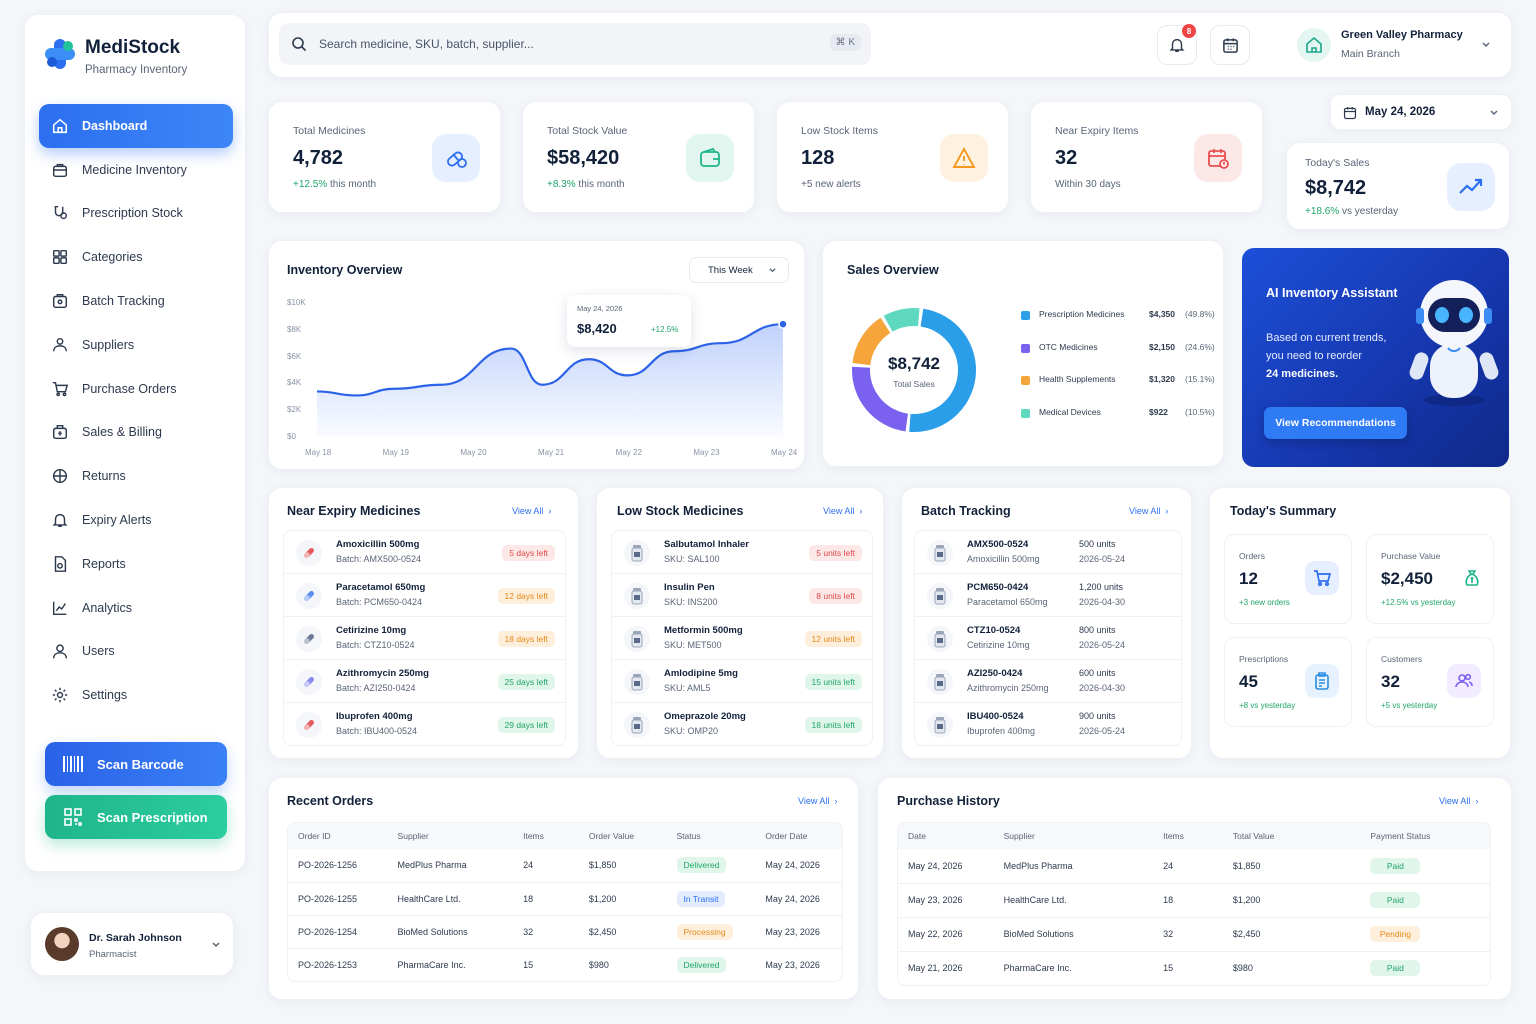 The image size is (1536, 1024). What do you see at coordinates (60, 125) in the screenshot?
I see `home-icon` at bounding box center [60, 125].